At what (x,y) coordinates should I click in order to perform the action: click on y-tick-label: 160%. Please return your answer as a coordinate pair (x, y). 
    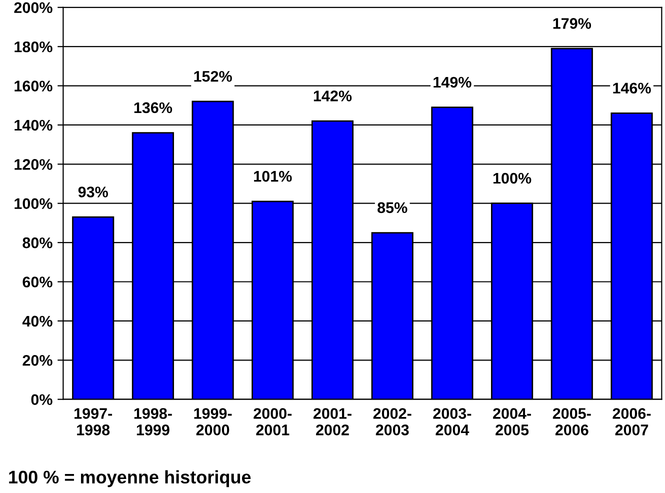
    Looking at the image, I should click on (33, 86).